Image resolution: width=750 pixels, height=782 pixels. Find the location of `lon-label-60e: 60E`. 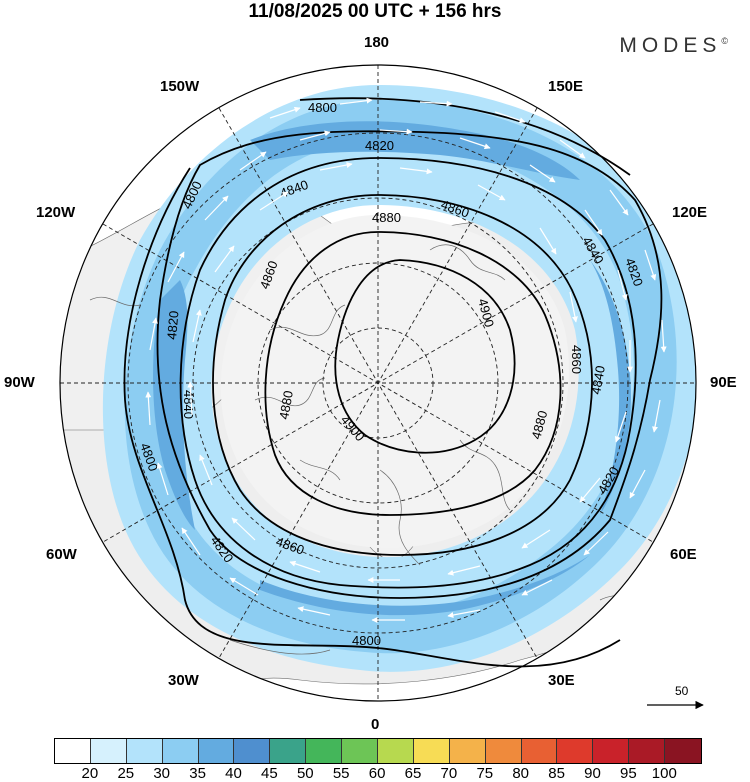

lon-label-60e: 60E is located at coordinates (683, 554).